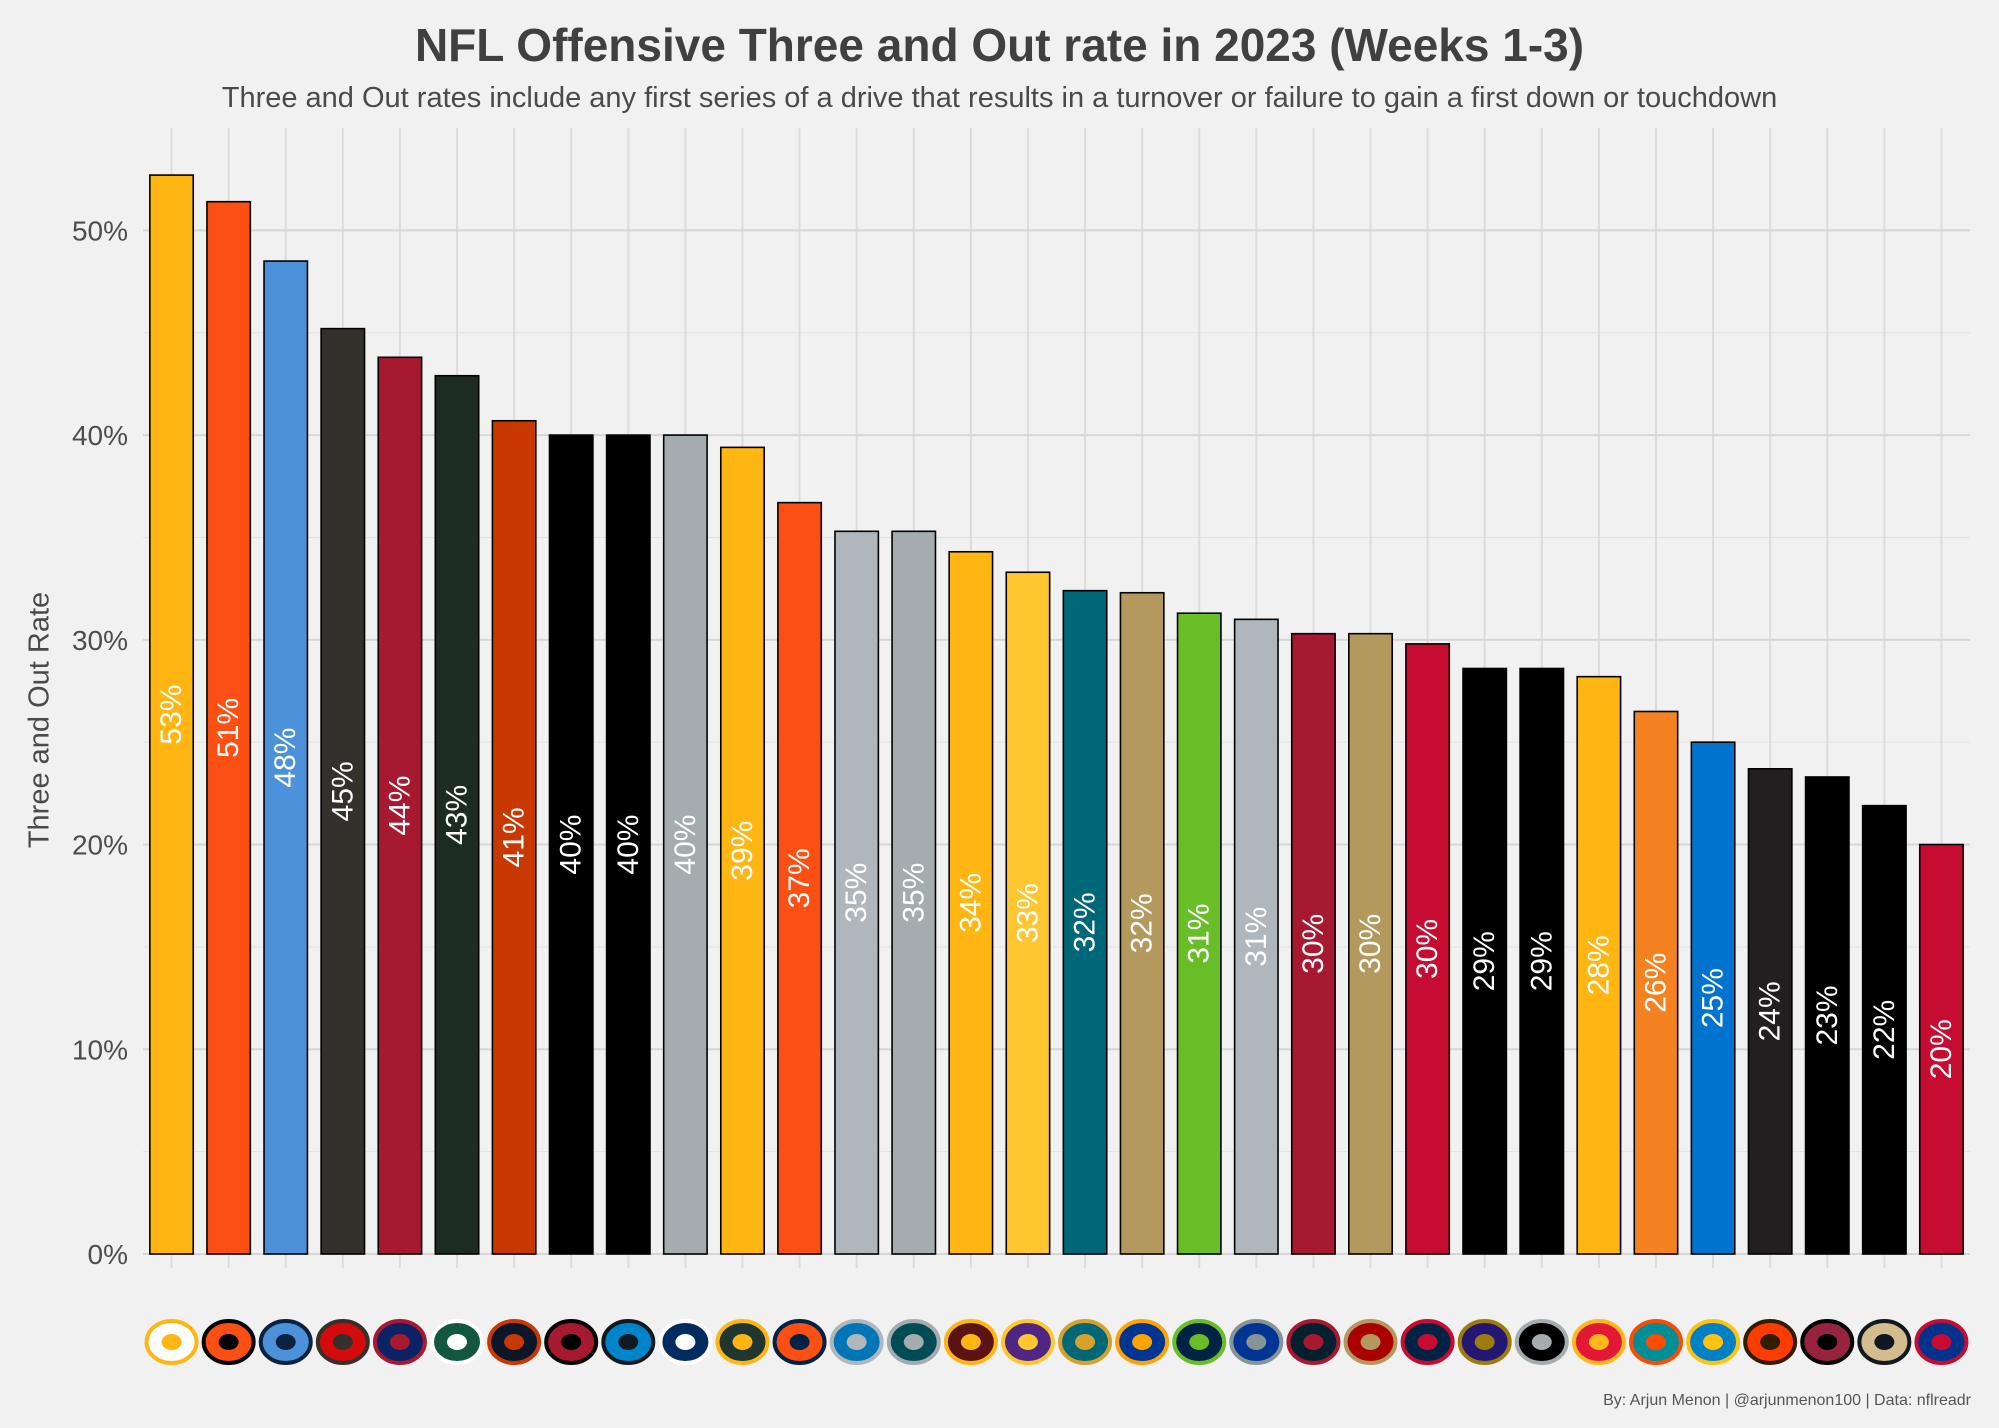 The image size is (1999, 1428). I want to click on bar-min, so click(1028, 913).